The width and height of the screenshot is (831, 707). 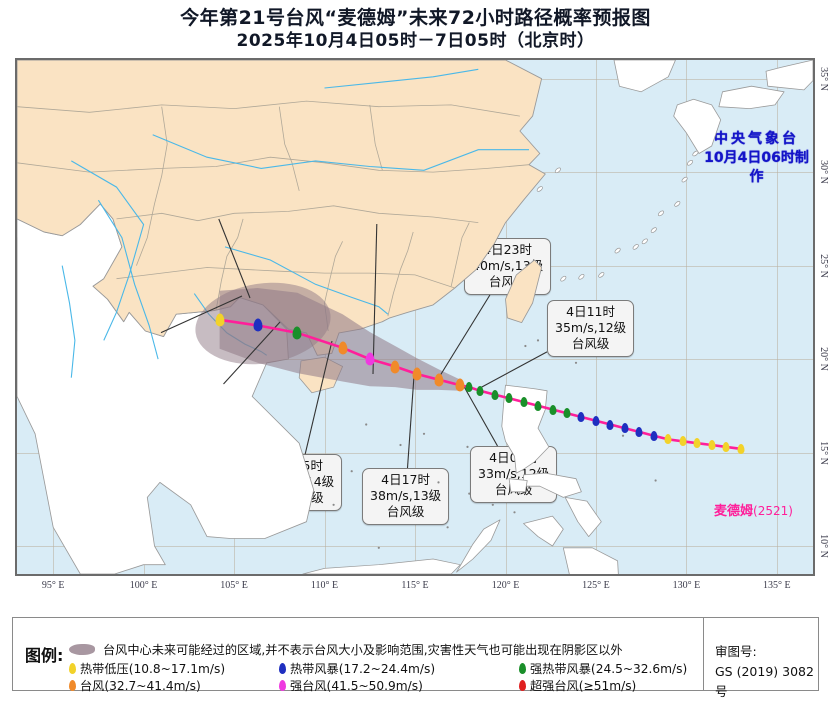 What do you see at coordinates (415, 18) in the screenshot?
I see `title-line-1: 今年第21号台风“麦德姆”未来72小时路径概率预报图` at bounding box center [415, 18].